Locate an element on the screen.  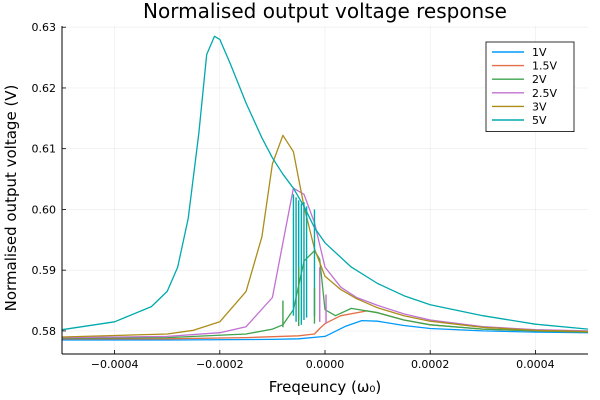
legend-label: 1.5V is located at coordinates (544, 66).